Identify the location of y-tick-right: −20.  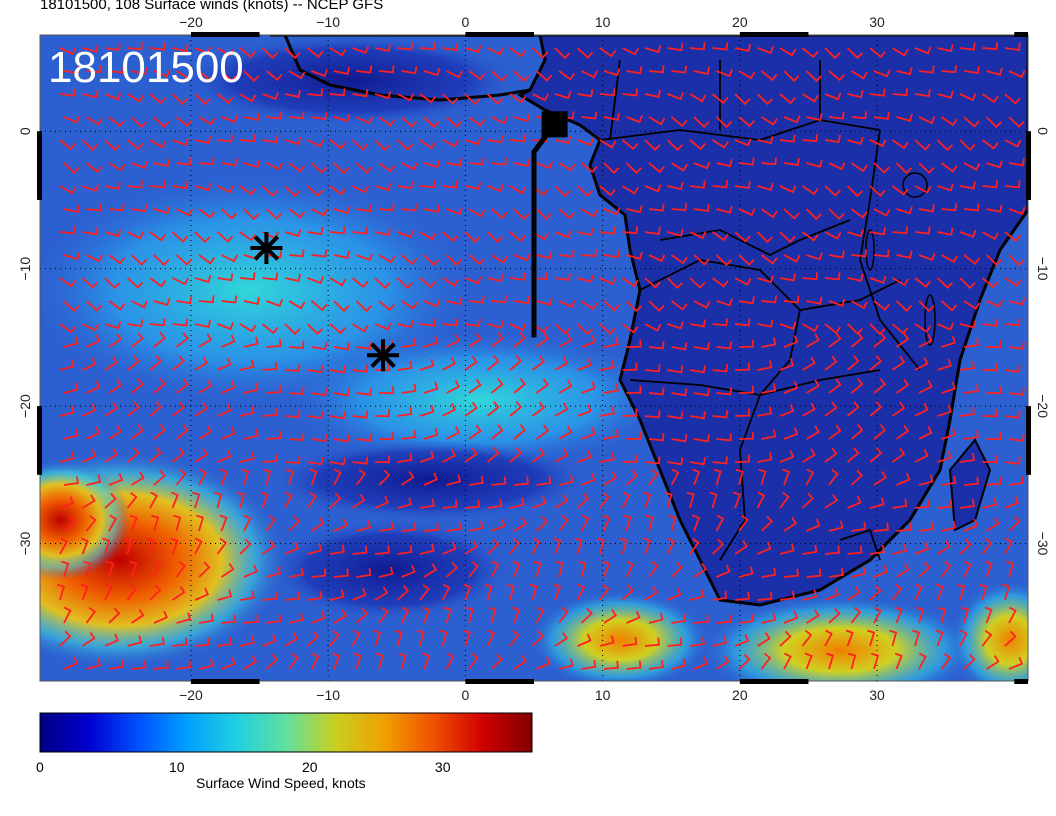
(1043, 406).